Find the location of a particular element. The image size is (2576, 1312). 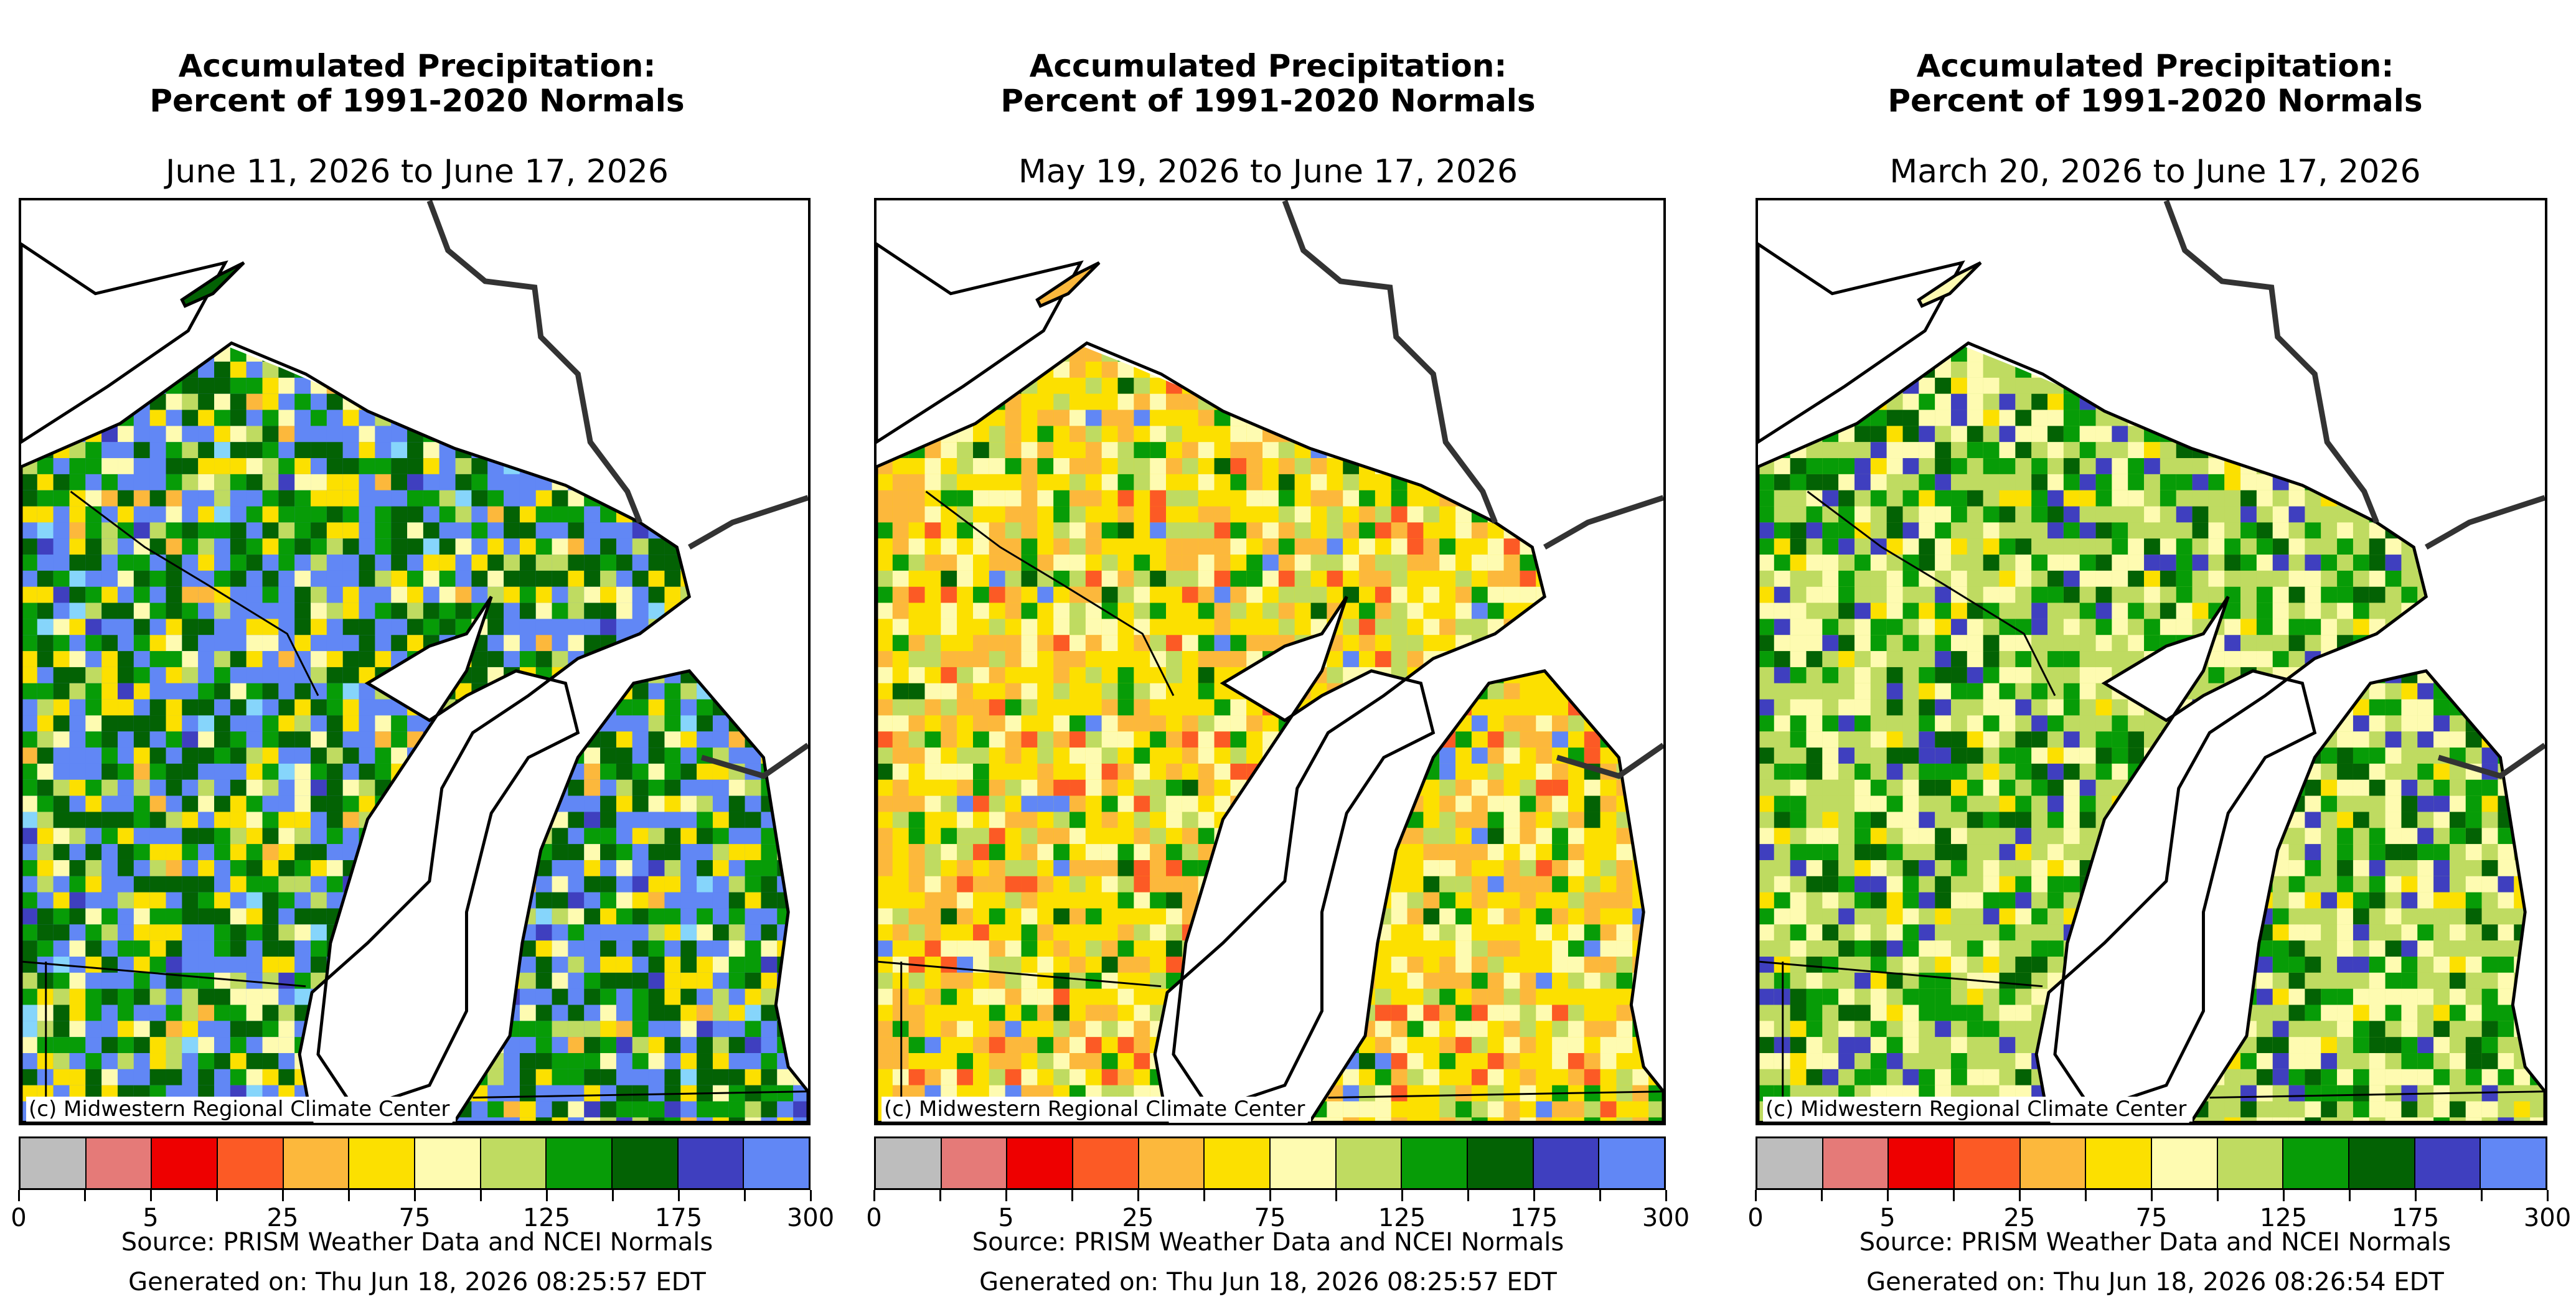

colorbar-tick-label: 0 is located at coordinates (1755, 1218).